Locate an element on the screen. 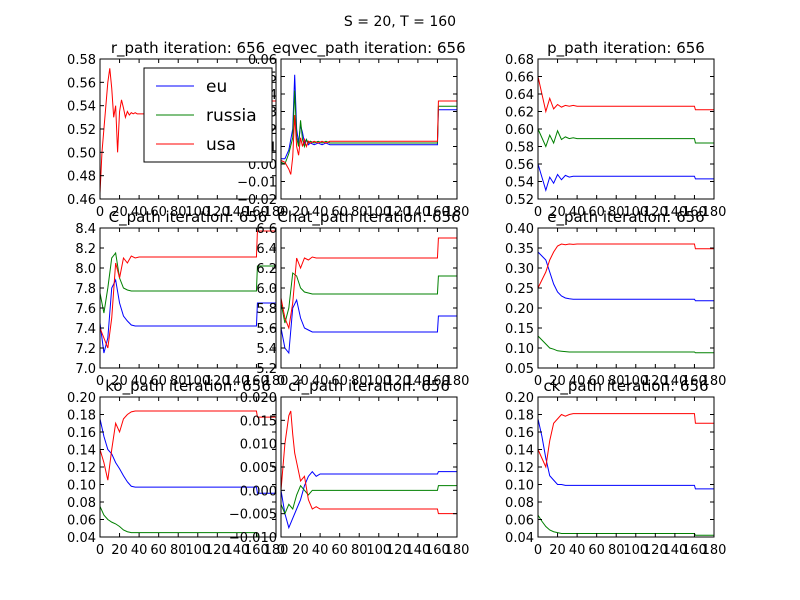  legend-label: usa is located at coordinates (221, 145).